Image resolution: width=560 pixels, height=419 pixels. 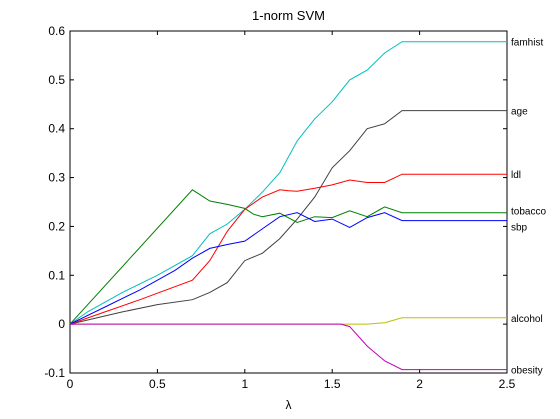 I want to click on y-tick-label: 0.1, so click(x=56, y=275).